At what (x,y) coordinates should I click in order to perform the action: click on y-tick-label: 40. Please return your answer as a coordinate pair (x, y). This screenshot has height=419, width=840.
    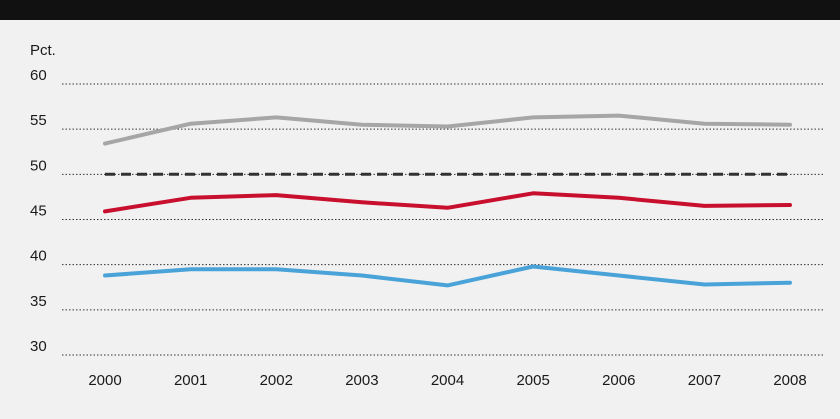
    Looking at the image, I should click on (38, 256).